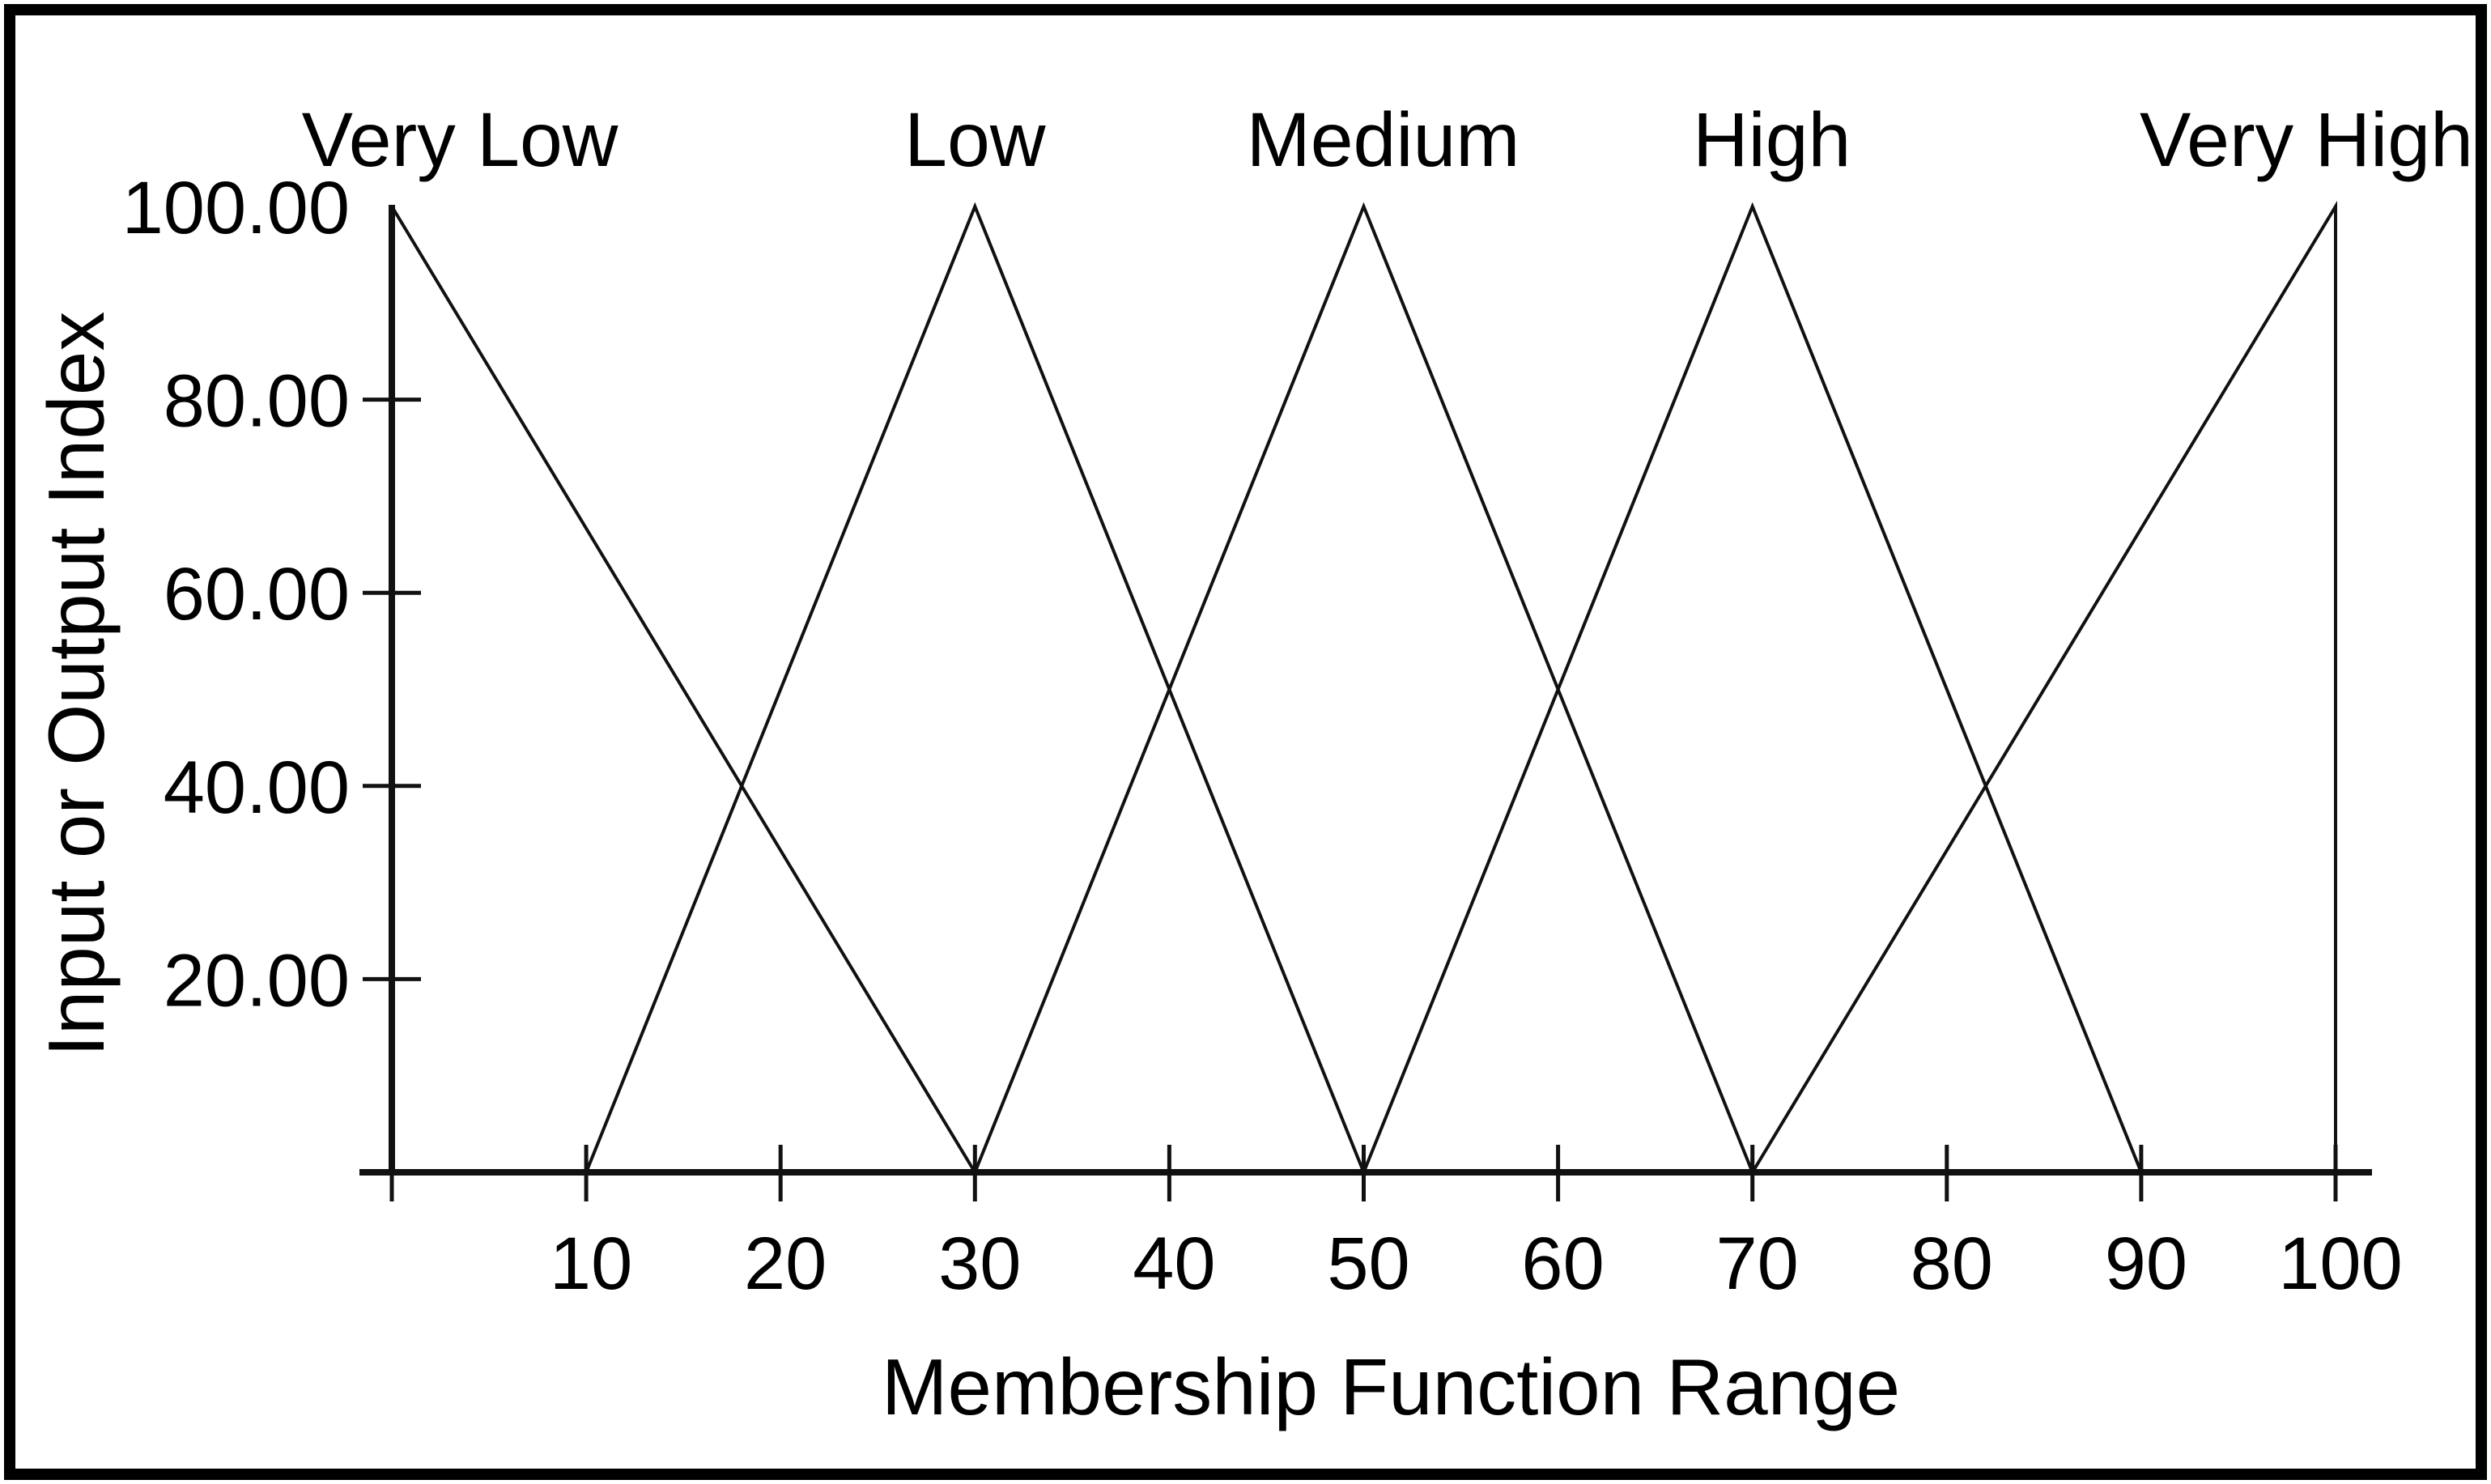 This screenshot has height=1484, width=2491. What do you see at coordinates (591, 1263) in the screenshot?
I see `x-tick-label-10: 10` at bounding box center [591, 1263].